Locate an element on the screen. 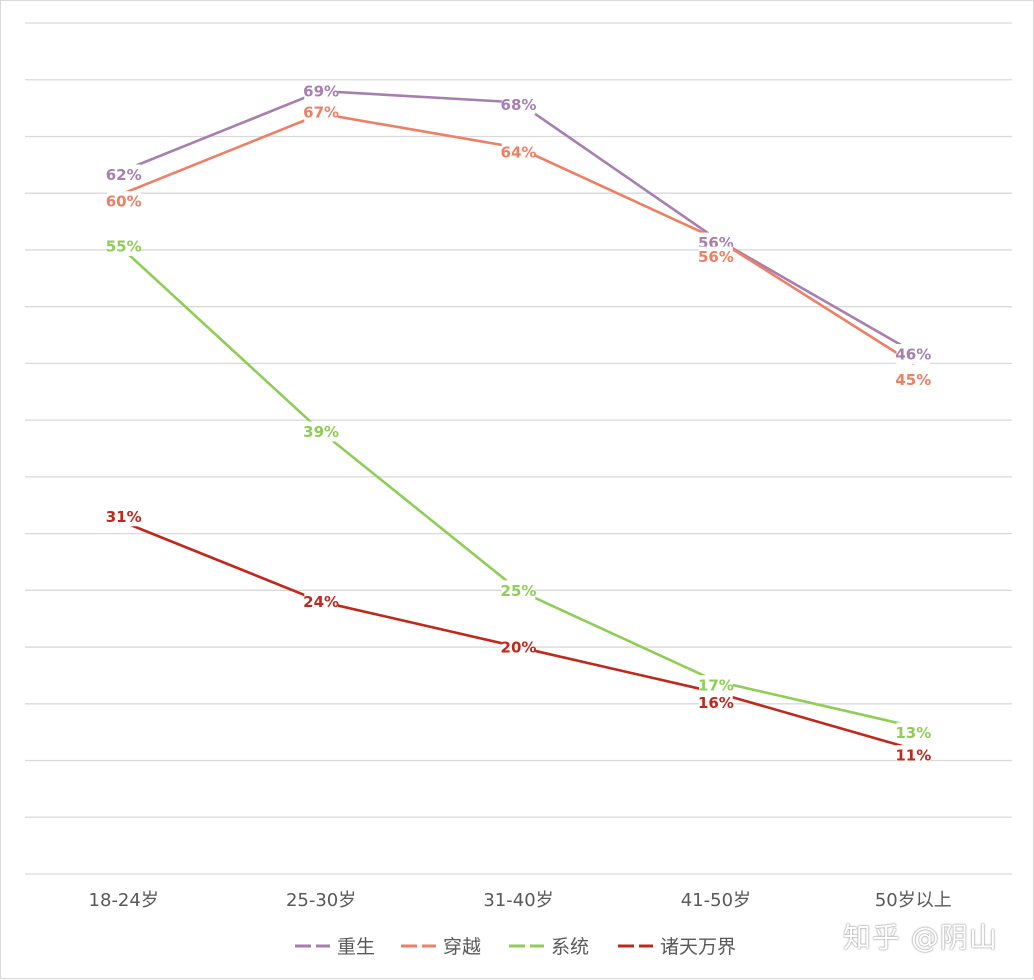 The width and height of the screenshot is (1034, 980). data-label: 24% is located at coordinates (321, 602).